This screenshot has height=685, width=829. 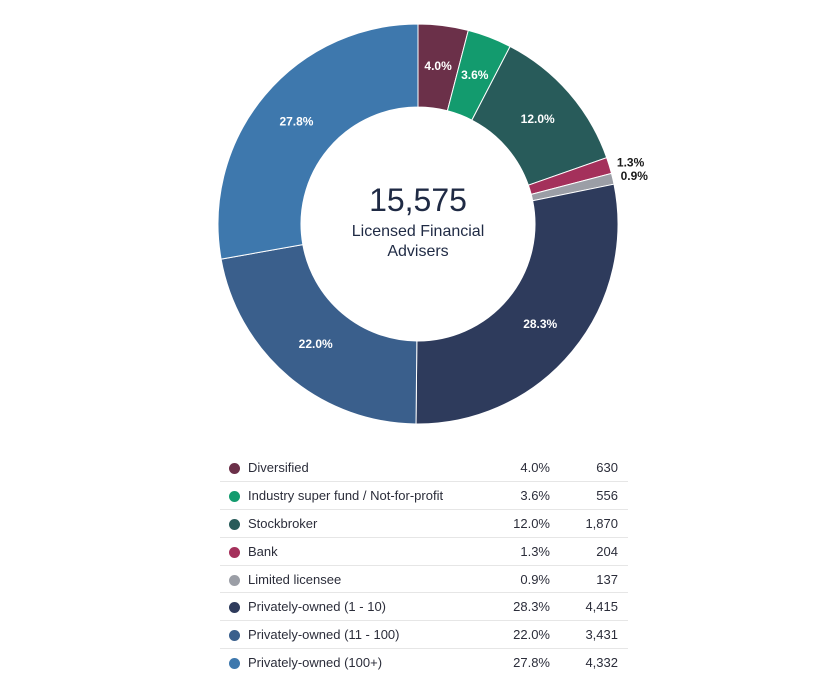 I want to click on legend-row: Privately-owned (11 - 100) 22.0% 3,431, so click(x=424, y=635).